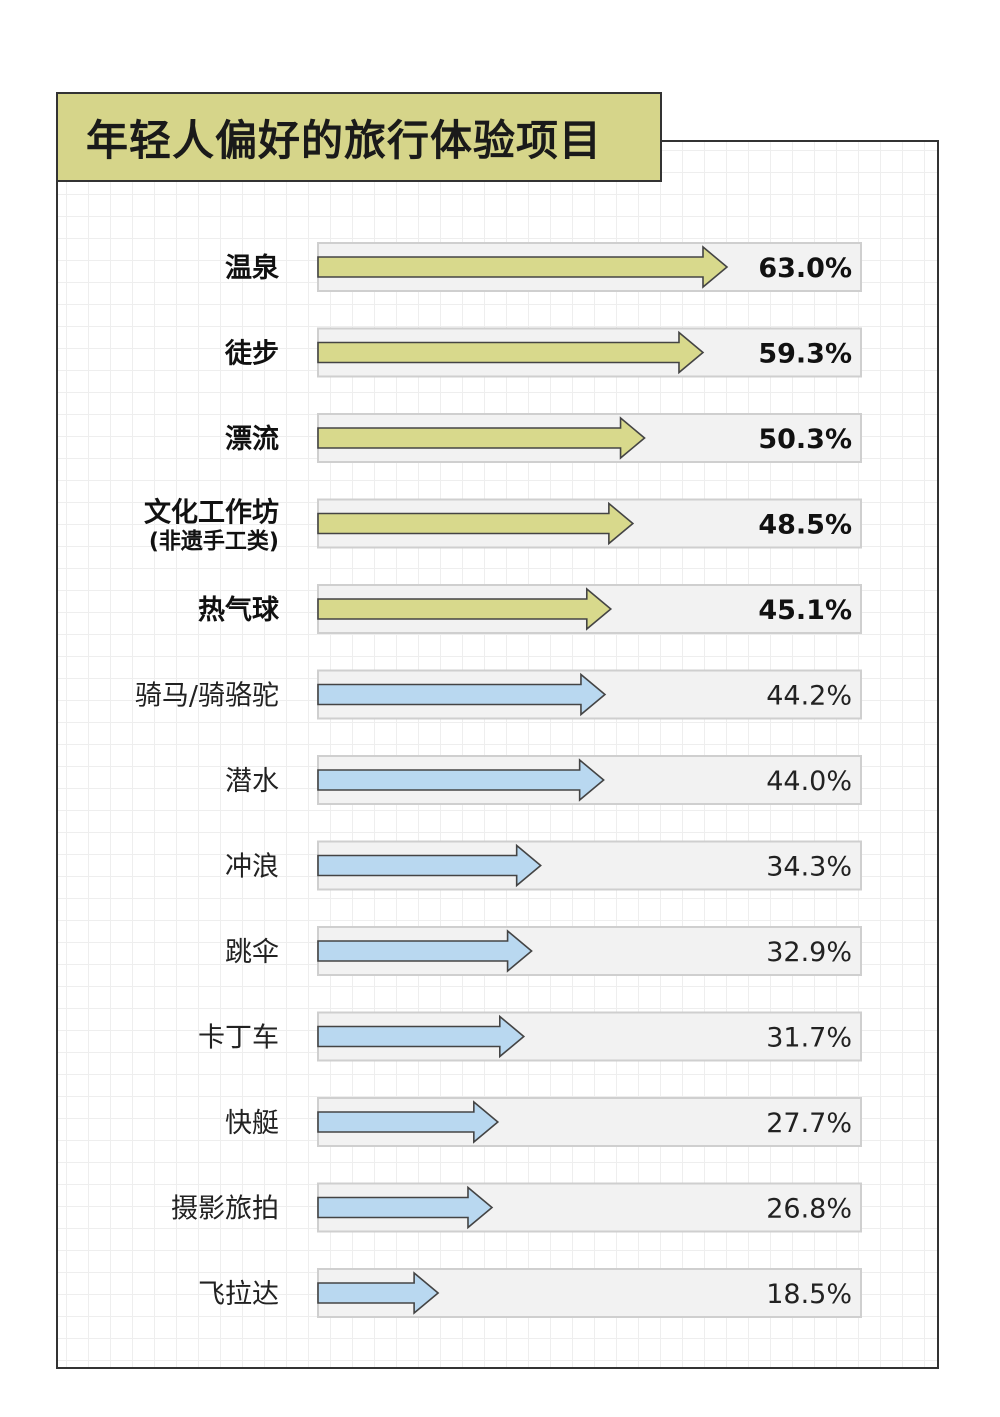  What do you see at coordinates (805, 354) in the screenshot?
I see `value-label: 59.3%` at bounding box center [805, 354].